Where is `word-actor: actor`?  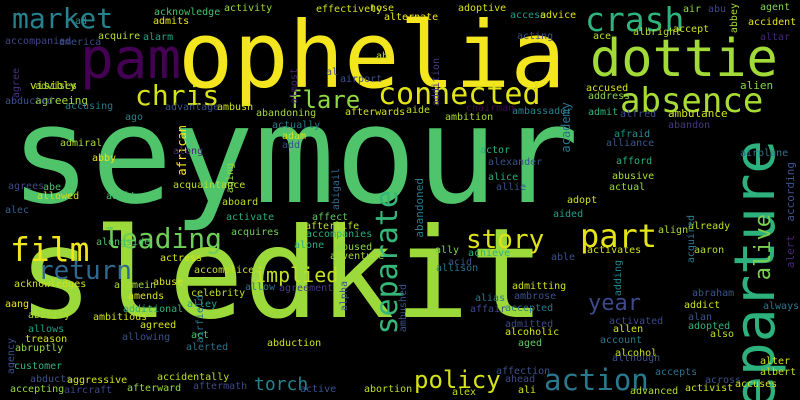
word-actor: actor is located at coordinates (495, 150).